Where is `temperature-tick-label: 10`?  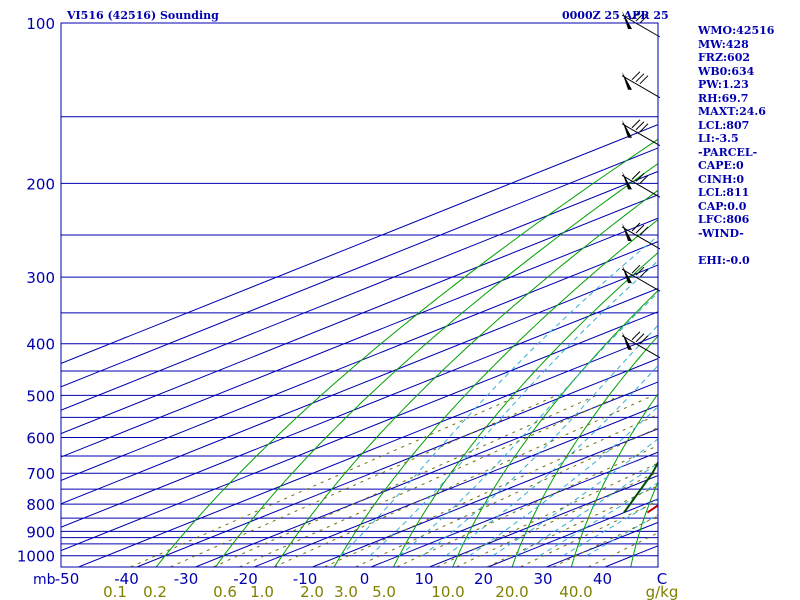
temperature-tick-label: 10 is located at coordinates (423, 579).